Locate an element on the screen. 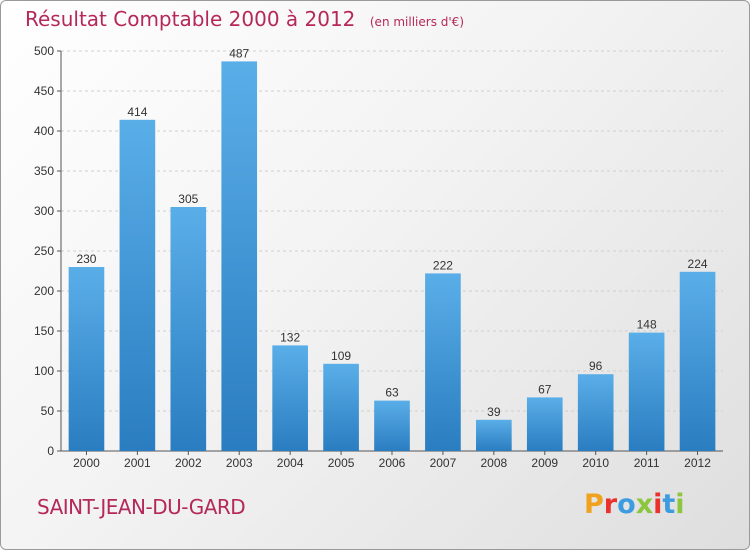 The width and height of the screenshot is (750, 550). y-tick-label: 450 is located at coordinates (44, 91).